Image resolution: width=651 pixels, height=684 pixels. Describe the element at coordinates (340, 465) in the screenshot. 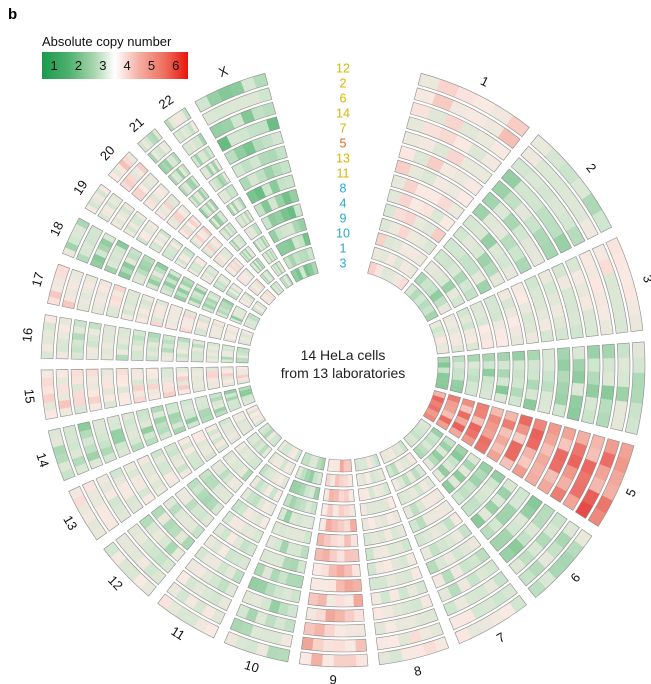

I see `track-outline-chr9` at that location.